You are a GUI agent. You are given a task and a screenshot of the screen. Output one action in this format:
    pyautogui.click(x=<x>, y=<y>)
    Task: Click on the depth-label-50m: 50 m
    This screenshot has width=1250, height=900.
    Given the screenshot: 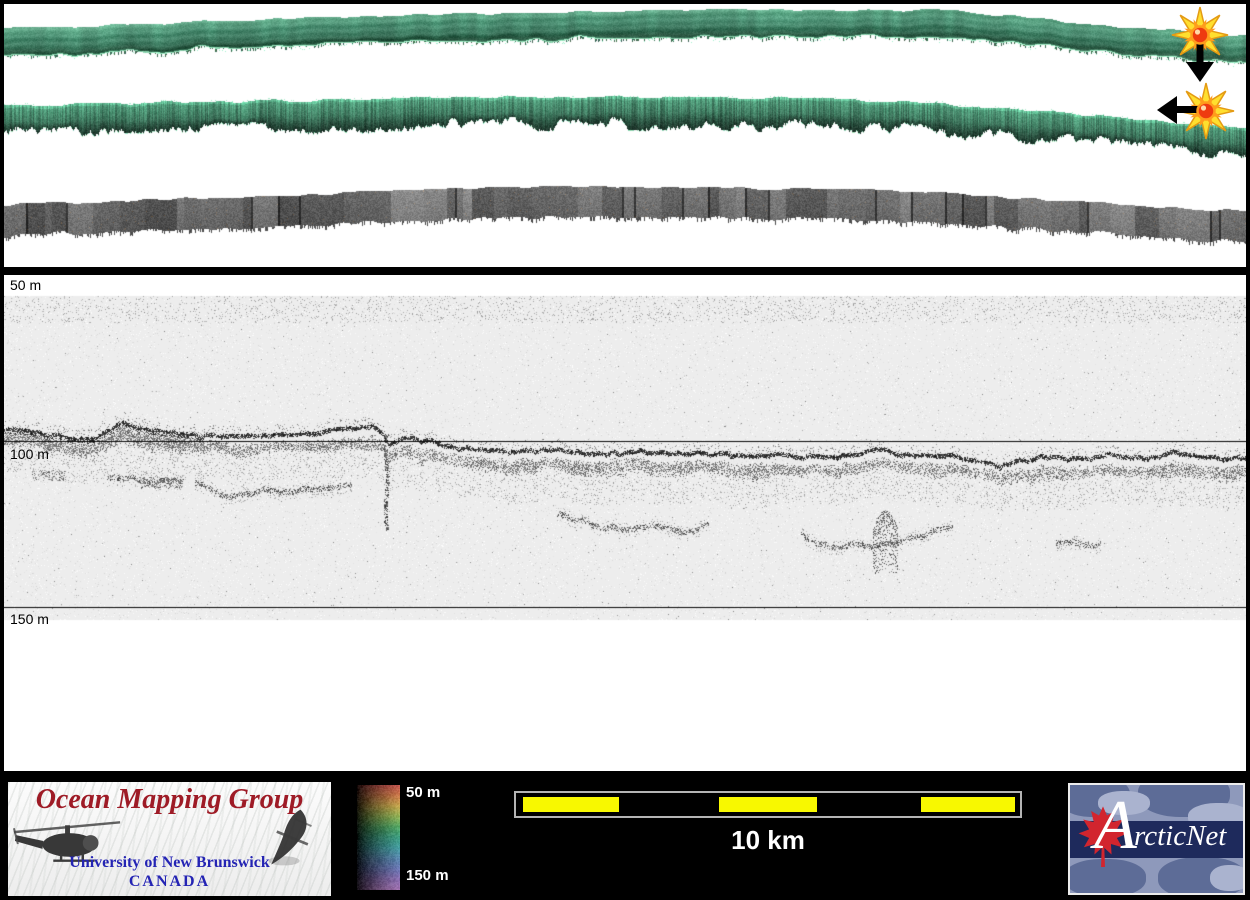 What is the action you would take?
    pyautogui.click(x=26, y=285)
    